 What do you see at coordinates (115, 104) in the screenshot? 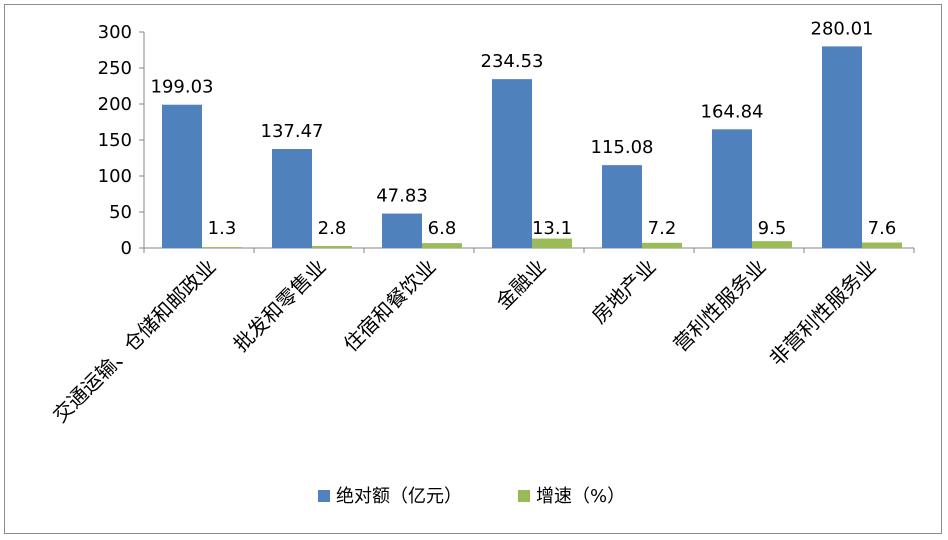
I see `y-tick-label: 200` at bounding box center [115, 104].